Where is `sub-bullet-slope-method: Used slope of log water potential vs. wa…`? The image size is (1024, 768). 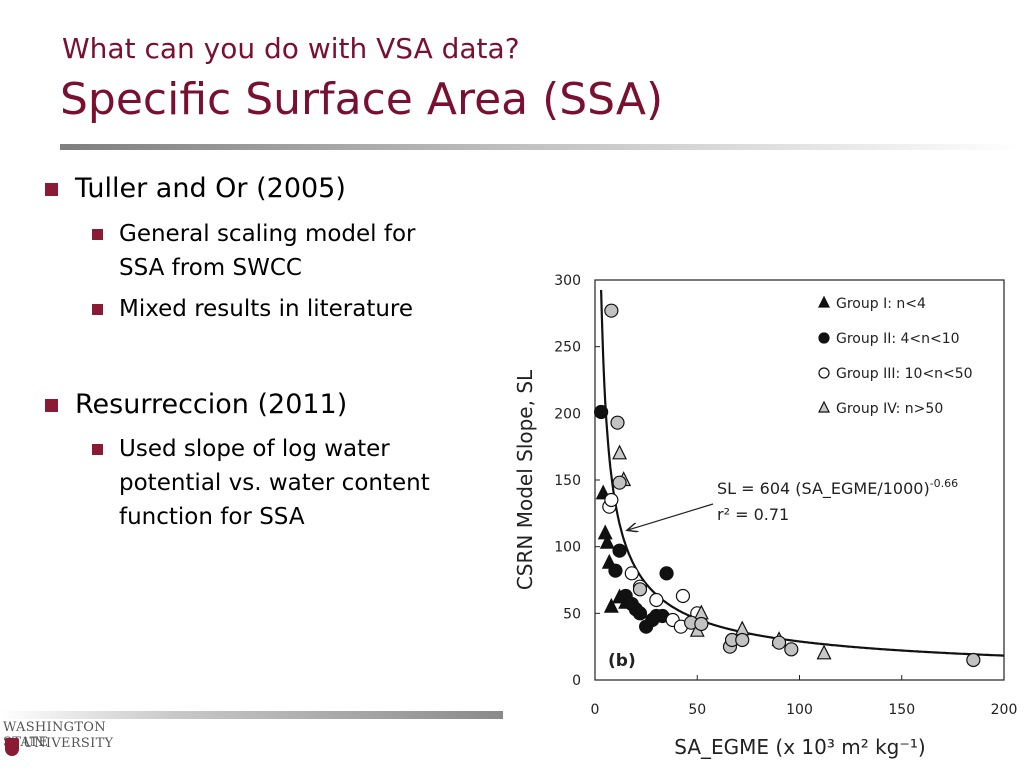 sub-bullet-slope-method: Used slope of log water potential vs. wa… is located at coordinates (261, 483).